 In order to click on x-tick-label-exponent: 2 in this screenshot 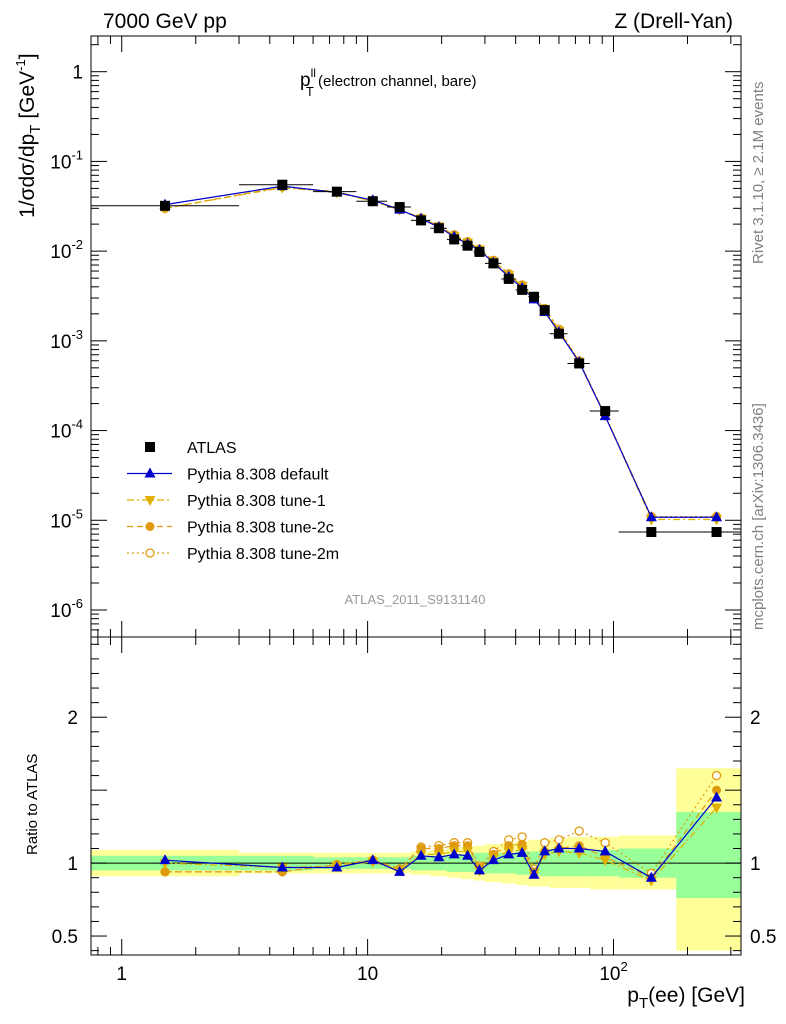, I will do `click(623, 966)`.